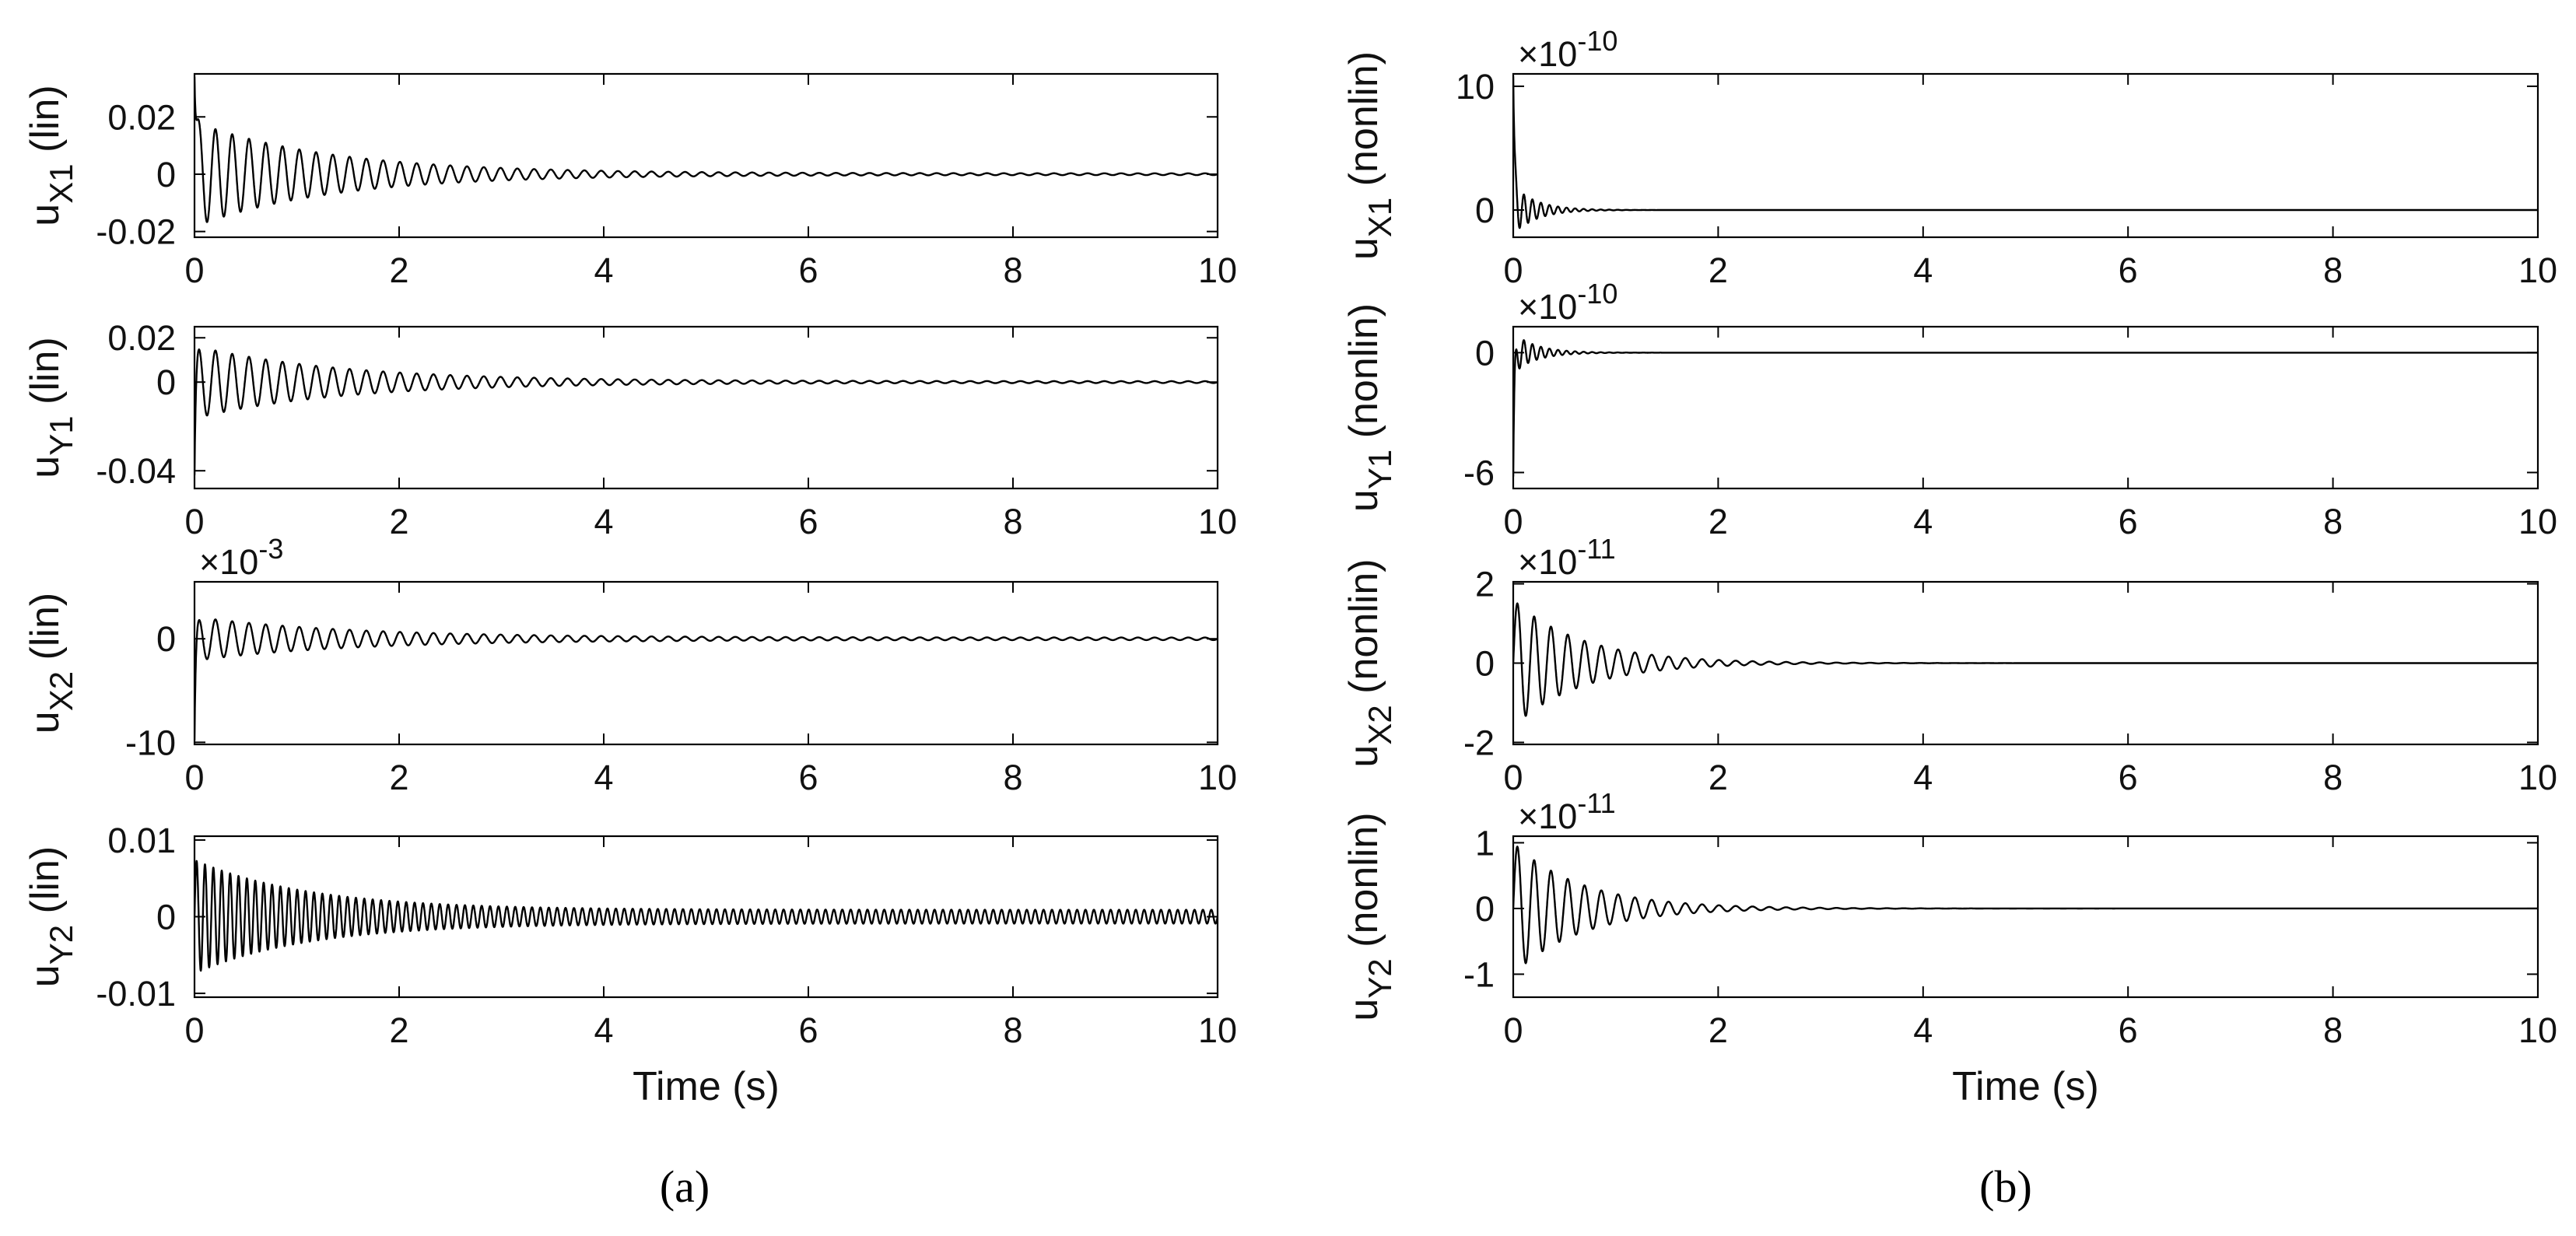  I want to click on y-tick-label: -1, so click(1479, 974).